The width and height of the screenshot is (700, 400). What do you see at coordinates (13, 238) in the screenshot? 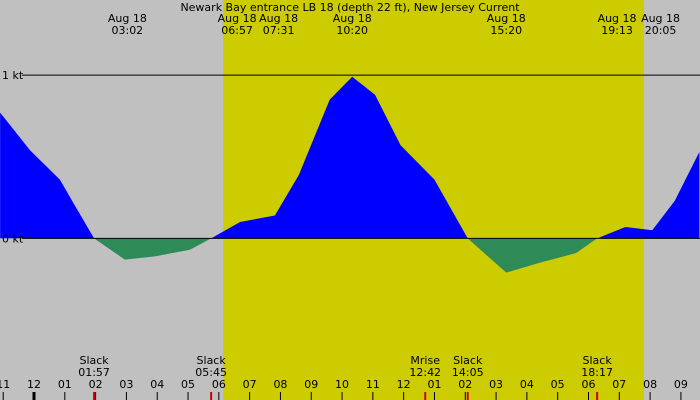
I see `y-tick-label: 0 kt` at bounding box center [13, 238].